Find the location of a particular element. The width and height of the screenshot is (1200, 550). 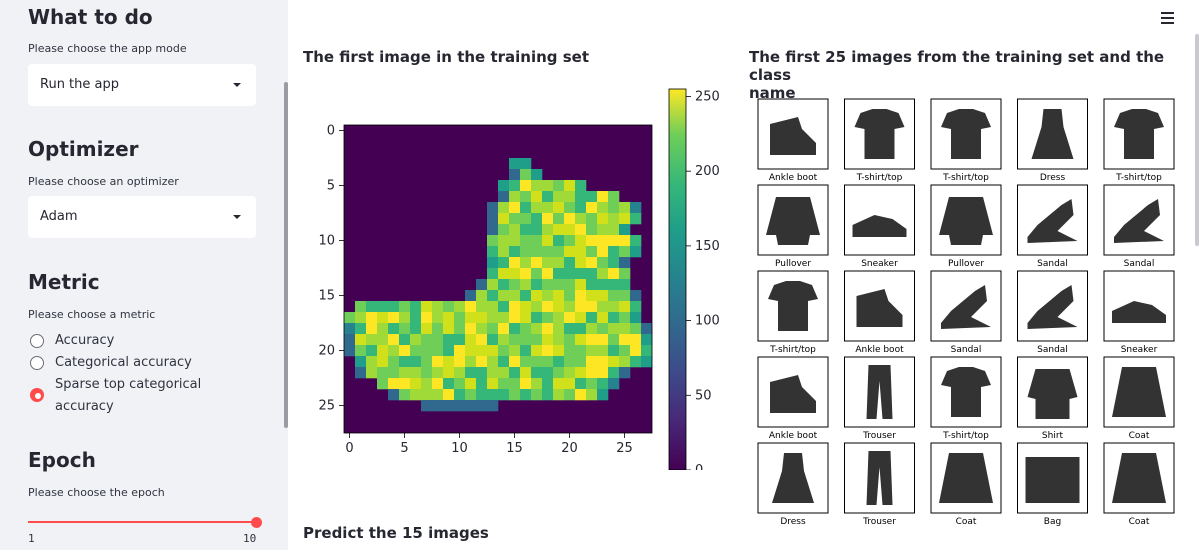

y-tick-label: 0 is located at coordinates (331, 131).